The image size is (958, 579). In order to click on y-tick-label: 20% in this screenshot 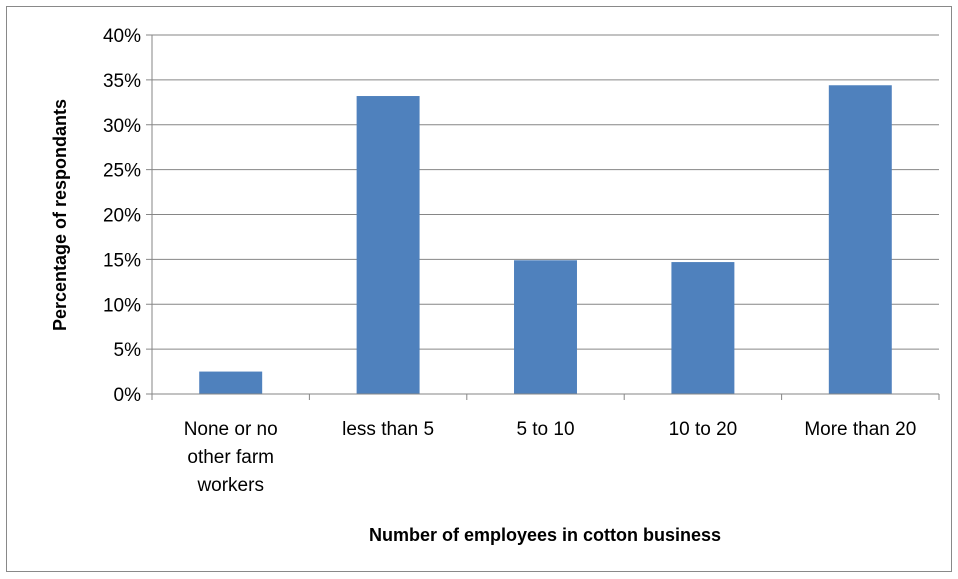, I will do `click(122, 216)`.